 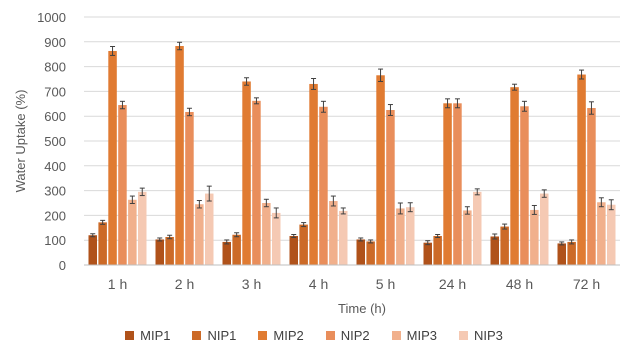 I want to click on legend-label: MIP1, so click(x=155, y=335).